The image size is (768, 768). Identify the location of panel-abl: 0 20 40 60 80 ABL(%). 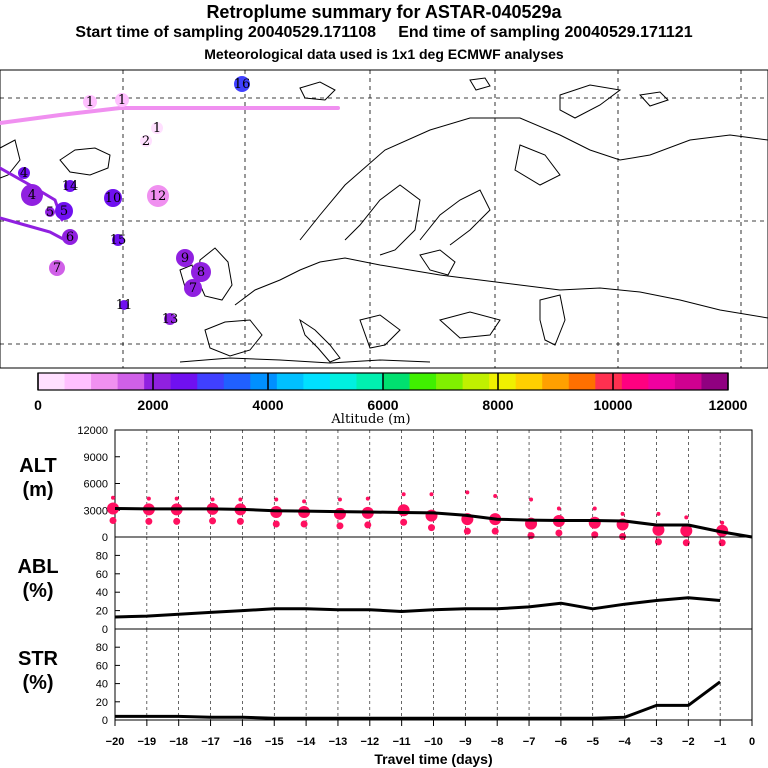
(385, 586).